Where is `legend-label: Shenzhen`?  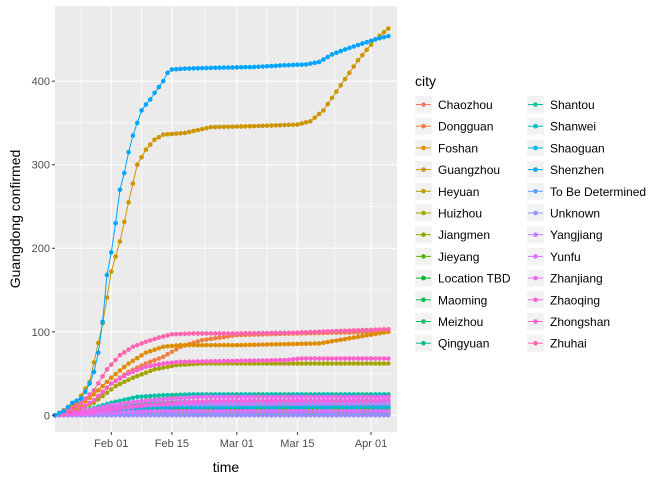
legend-label: Shenzhen is located at coordinates (577, 170).